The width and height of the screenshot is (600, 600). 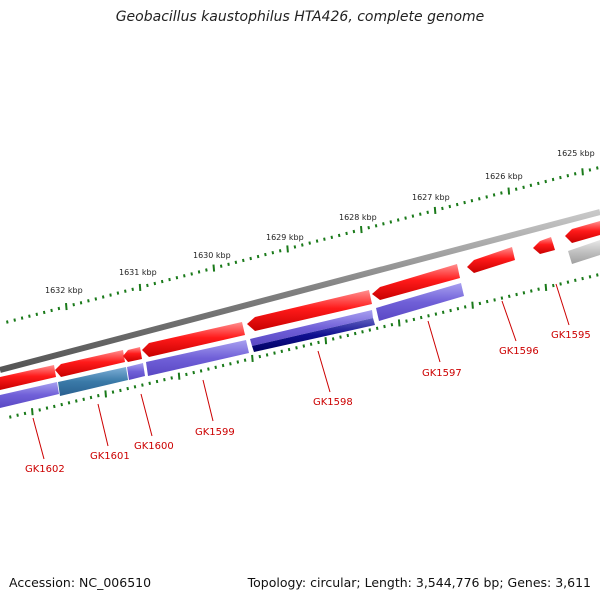 What do you see at coordinates (571, 335) in the screenshot?
I see `gene-label-gk1595: GK1595` at bounding box center [571, 335].